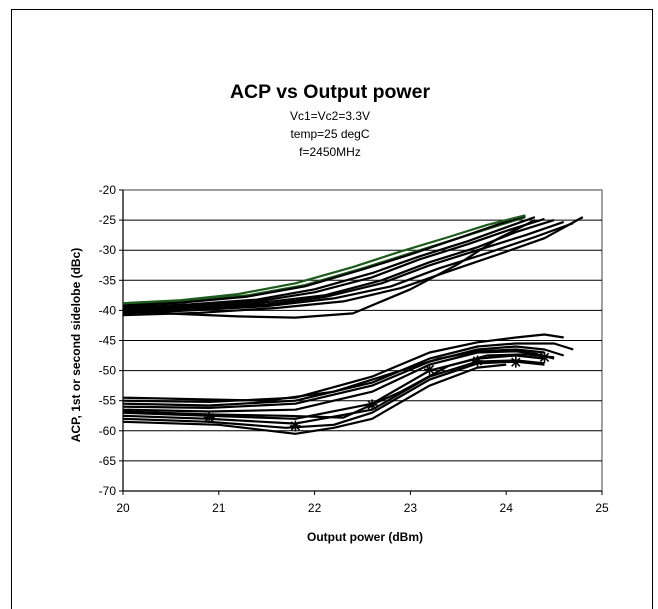 This screenshot has height=609, width=658. What do you see at coordinates (108, 310) in the screenshot?
I see `y-tick-label: -40` at bounding box center [108, 310].